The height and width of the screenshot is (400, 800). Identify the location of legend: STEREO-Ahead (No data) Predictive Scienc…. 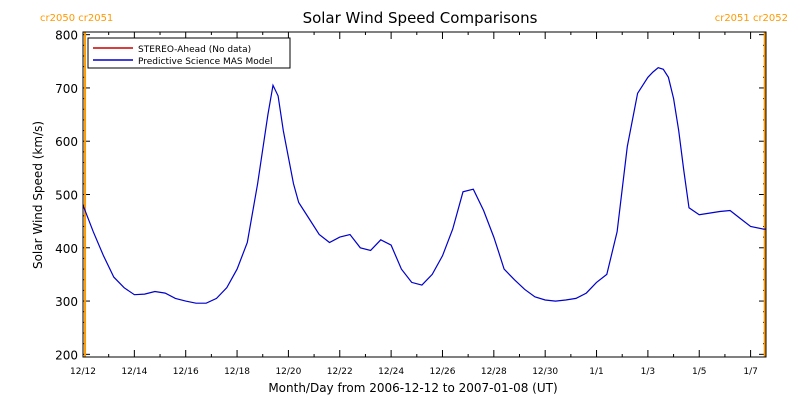
(189, 53).